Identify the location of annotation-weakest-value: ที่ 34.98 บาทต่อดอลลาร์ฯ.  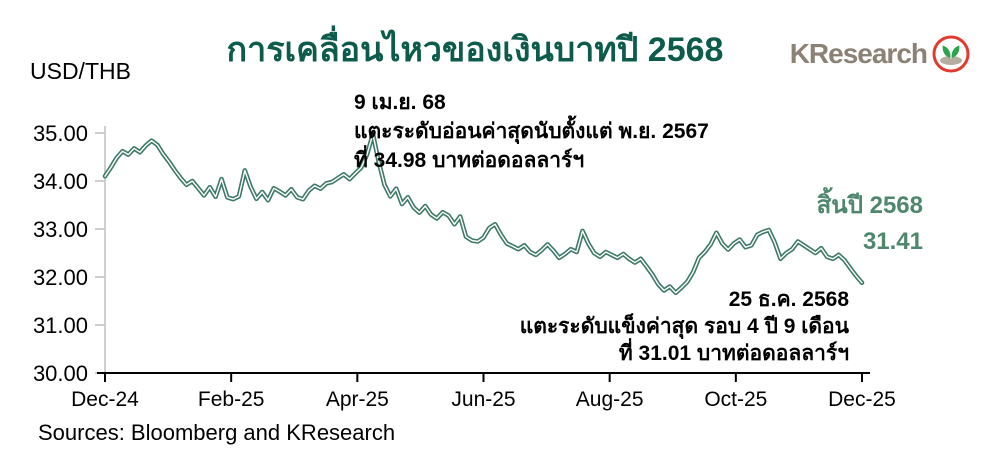
(469, 160).